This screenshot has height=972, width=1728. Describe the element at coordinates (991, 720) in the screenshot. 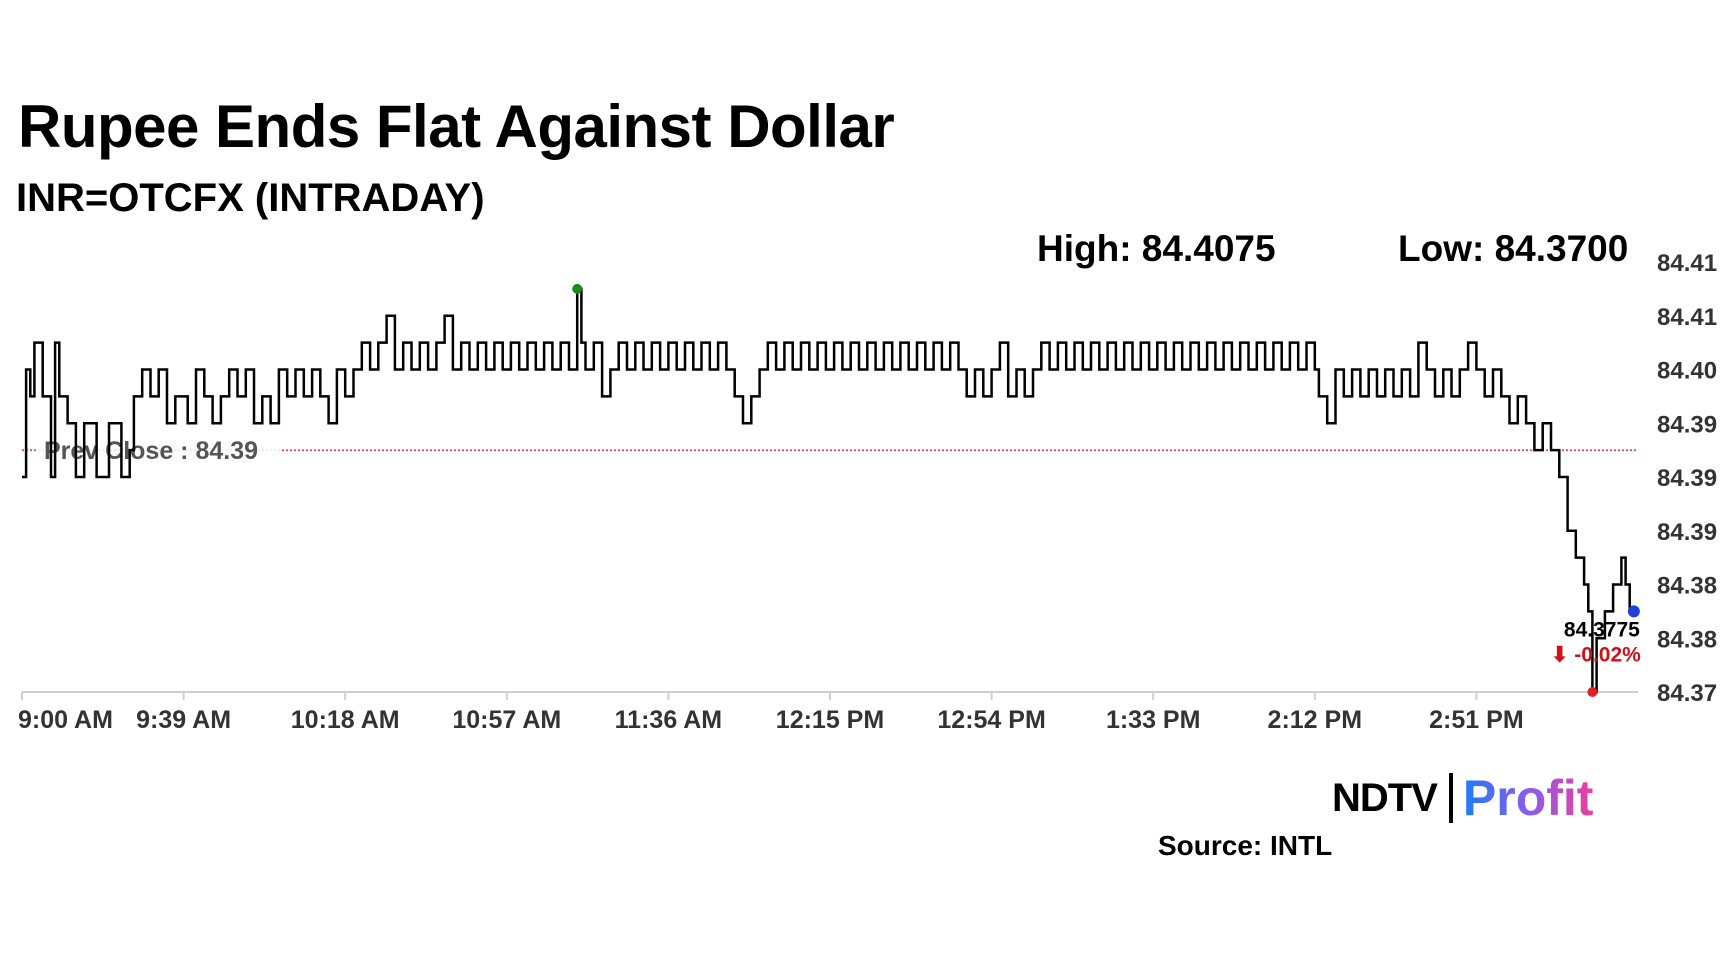

I see `x-tick-label: 12:54 PM` at that location.